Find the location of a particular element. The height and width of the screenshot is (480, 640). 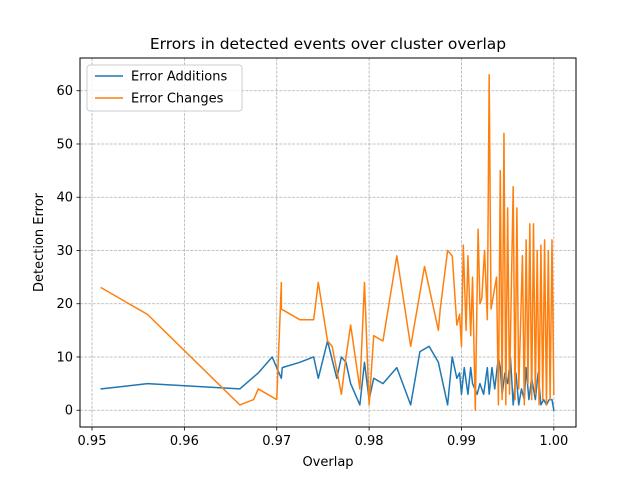

x-tick-label: 1.00 is located at coordinates (553, 441).